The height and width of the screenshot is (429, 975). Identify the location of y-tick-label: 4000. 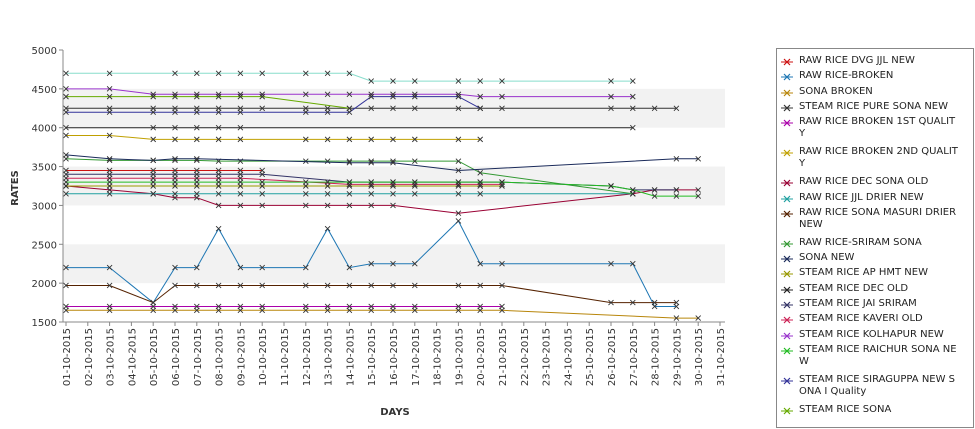
(44, 129).